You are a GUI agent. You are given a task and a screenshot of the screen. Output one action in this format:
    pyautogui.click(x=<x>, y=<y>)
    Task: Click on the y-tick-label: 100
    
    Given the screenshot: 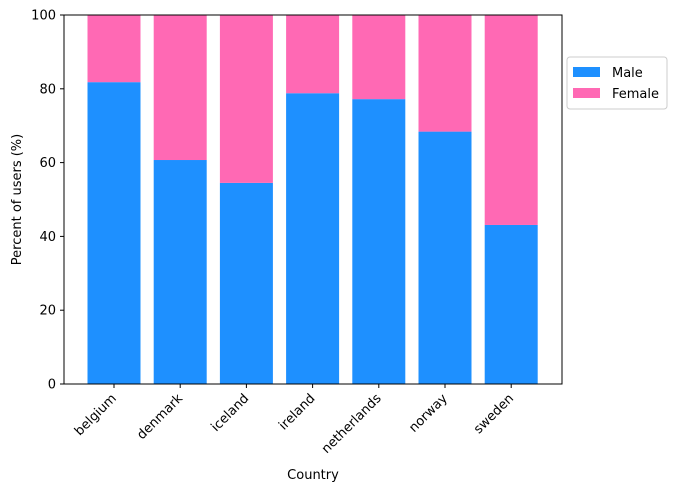 What is the action you would take?
    pyautogui.click(x=43, y=16)
    